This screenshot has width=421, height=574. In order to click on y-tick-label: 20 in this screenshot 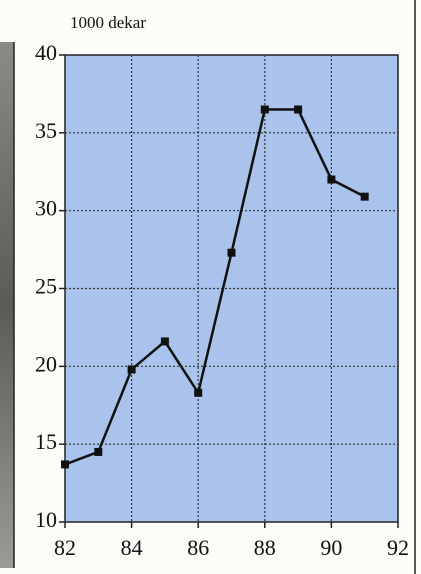, I will do `click(46, 363)`.